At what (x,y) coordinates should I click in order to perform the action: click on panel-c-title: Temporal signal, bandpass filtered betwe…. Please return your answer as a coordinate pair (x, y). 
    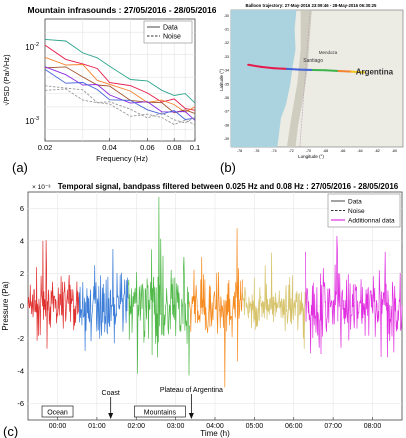
    Looking at the image, I should click on (228, 186).